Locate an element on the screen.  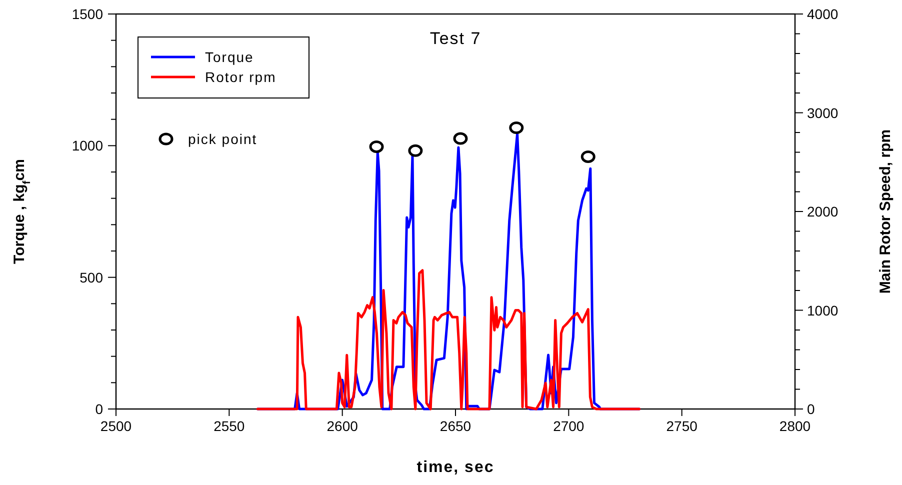
x-tick-label: 2500 is located at coordinates (116, 426).